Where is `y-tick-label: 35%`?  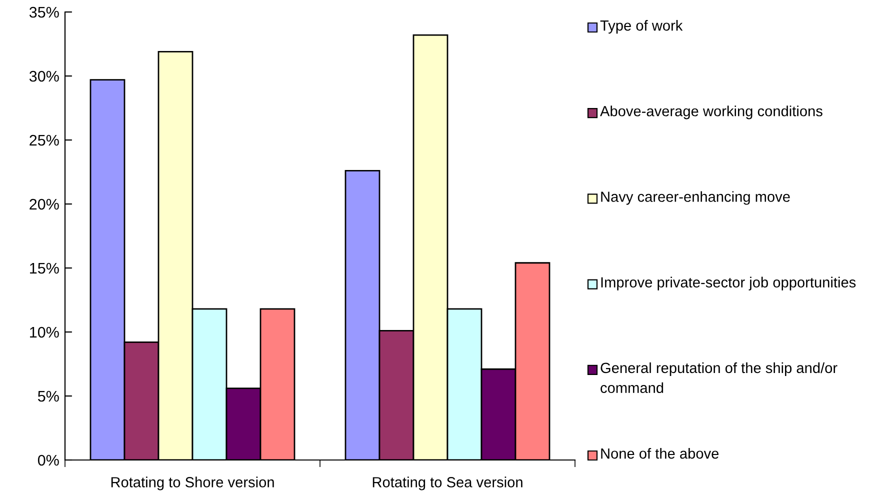
y-tick-label: 35% is located at coordinates (44, 12).